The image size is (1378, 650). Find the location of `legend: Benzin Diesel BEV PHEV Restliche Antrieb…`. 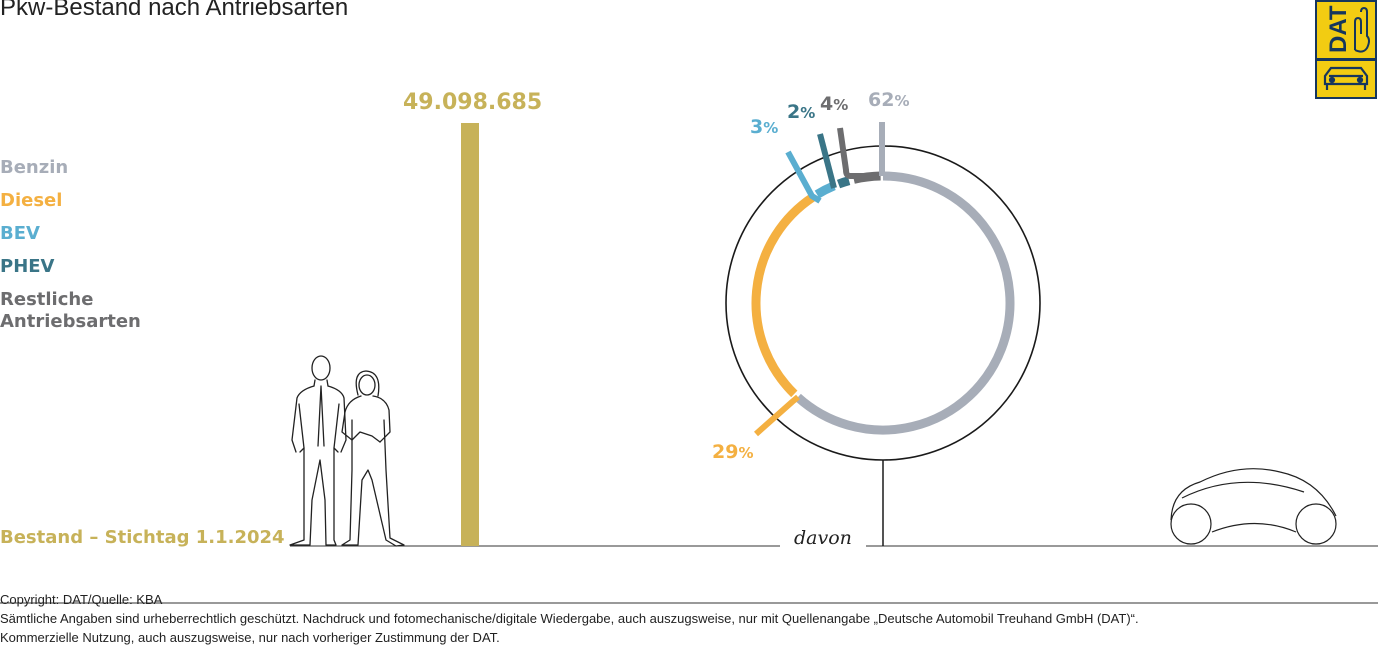

legend: Benzin Diesel BEV PHEV Restliche Antrieb… is located at coordinates (70, 250).